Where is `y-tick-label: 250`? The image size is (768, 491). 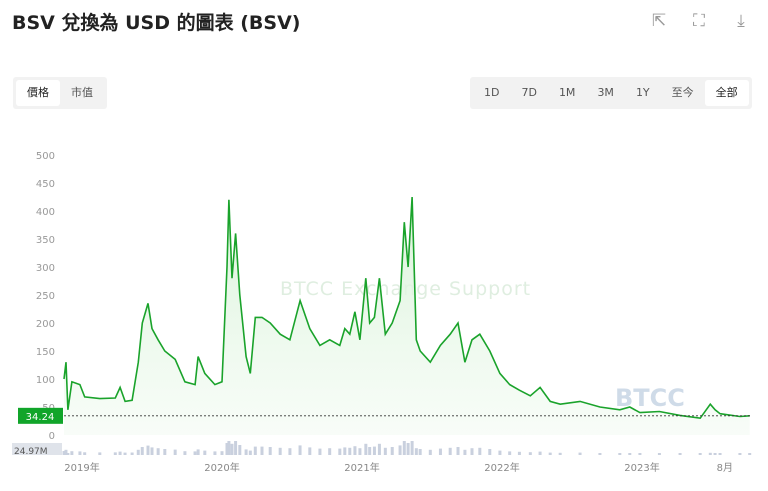 y-tick-label: 250 is located at coordinates (45, 296).